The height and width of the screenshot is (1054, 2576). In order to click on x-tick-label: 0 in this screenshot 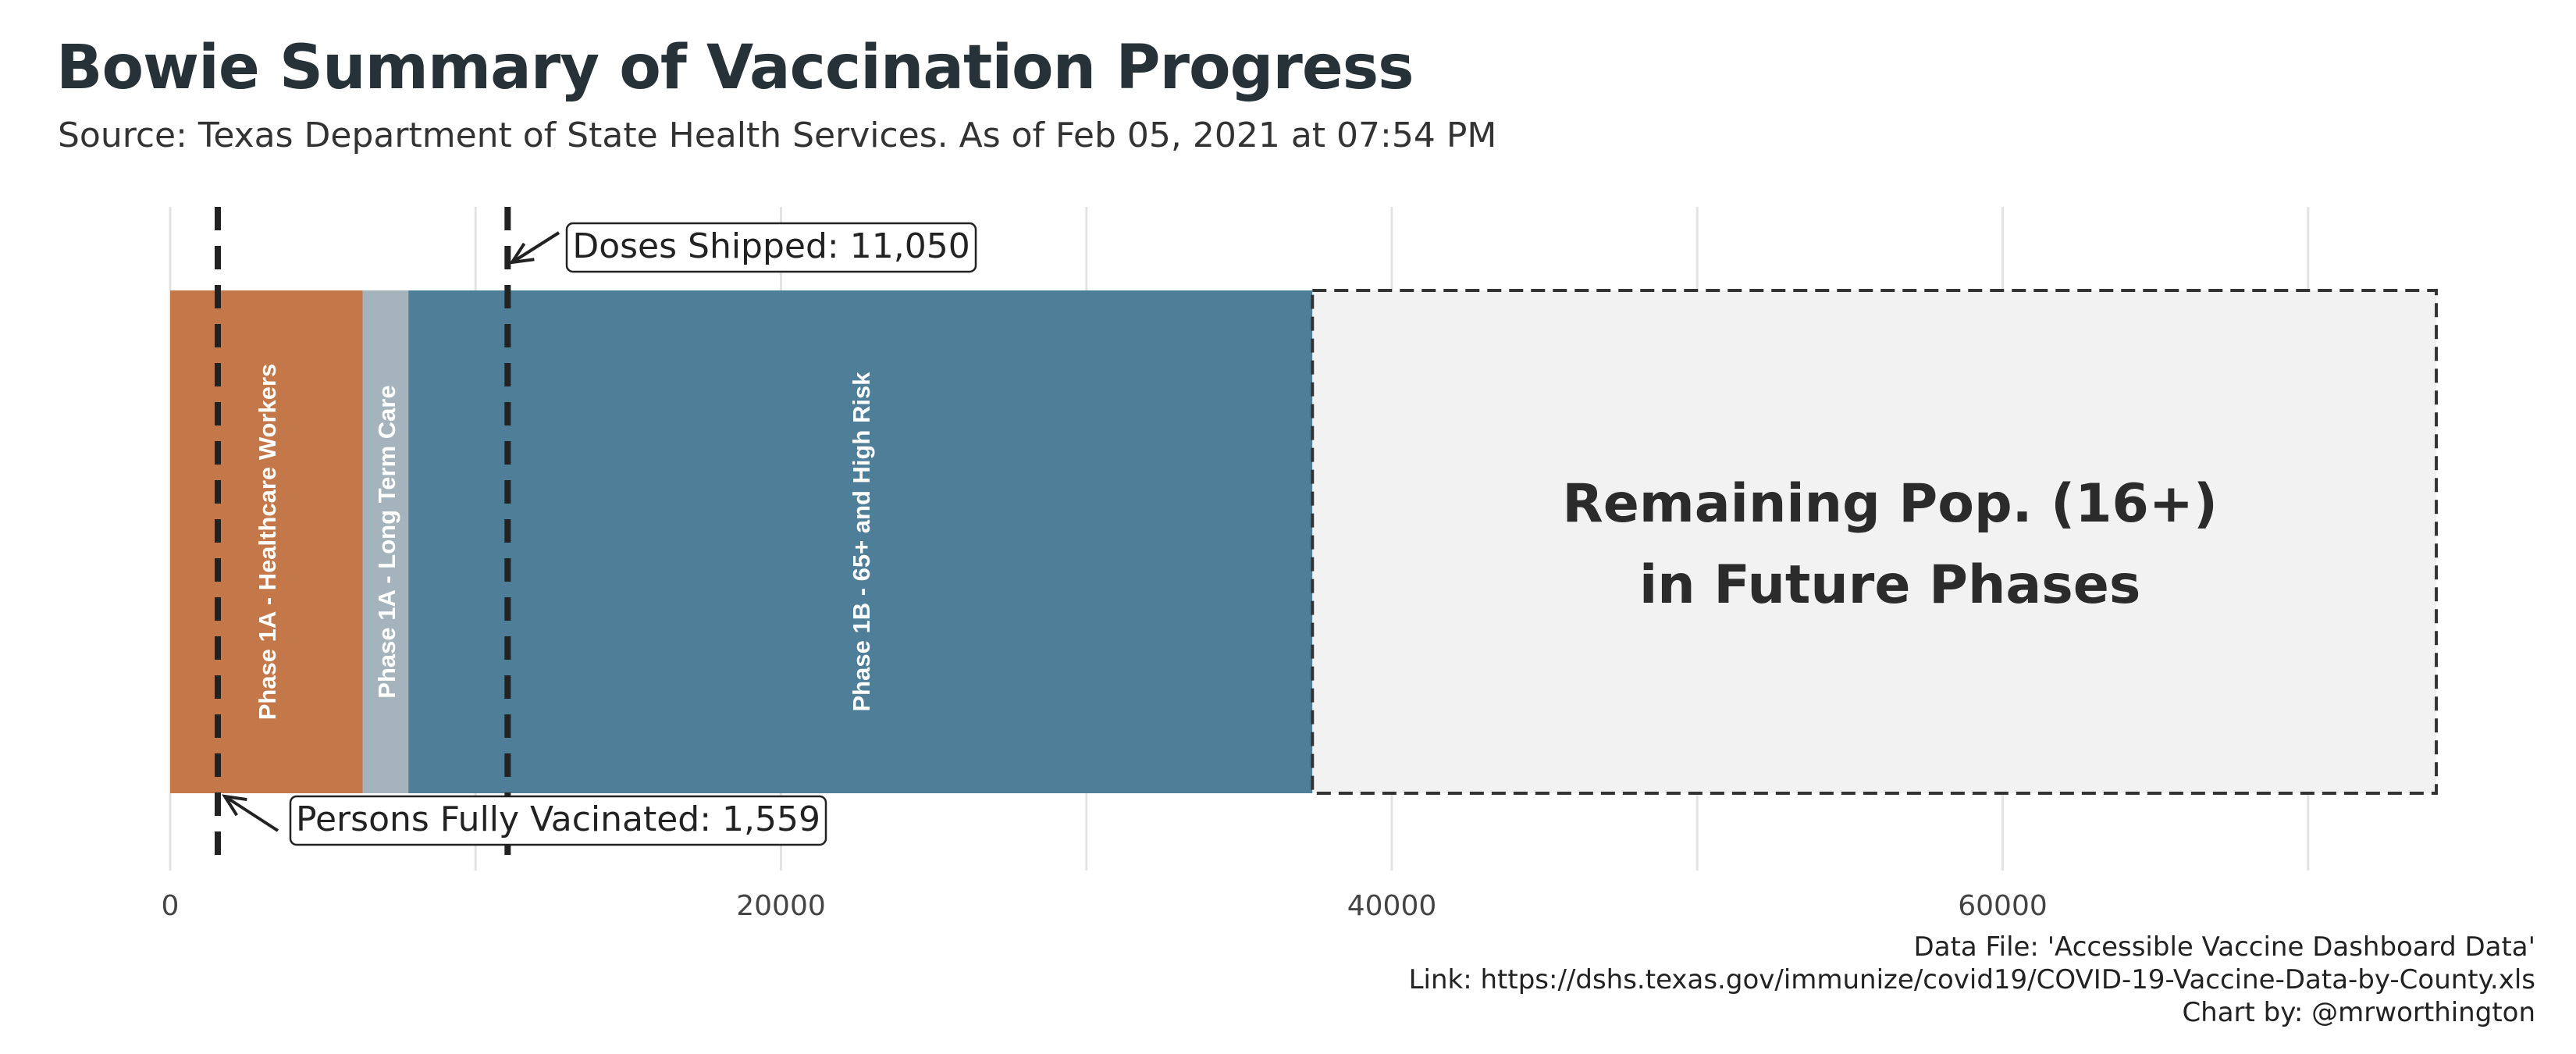, I will do `click(171, 906)`.